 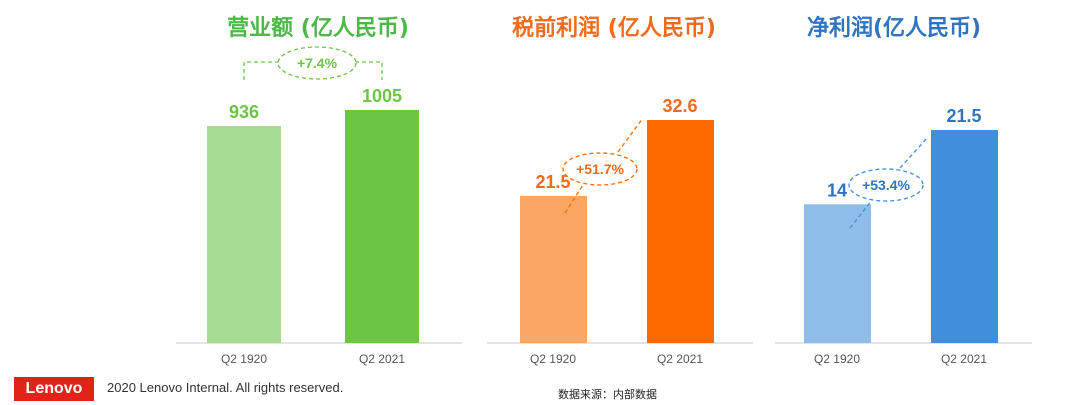 I want to click on data-source-text: 数据来源：内部数据, so click(x=607, y=394).